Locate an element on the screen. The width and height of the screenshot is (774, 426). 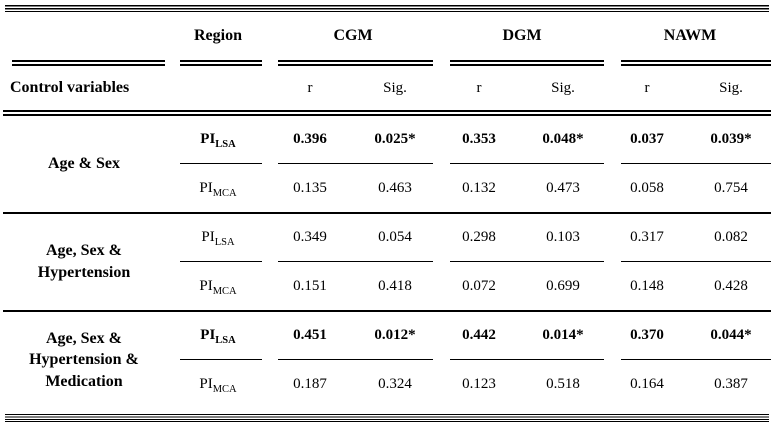
cell-cgm-r: 0.396 is located at coordinates (310, 139).